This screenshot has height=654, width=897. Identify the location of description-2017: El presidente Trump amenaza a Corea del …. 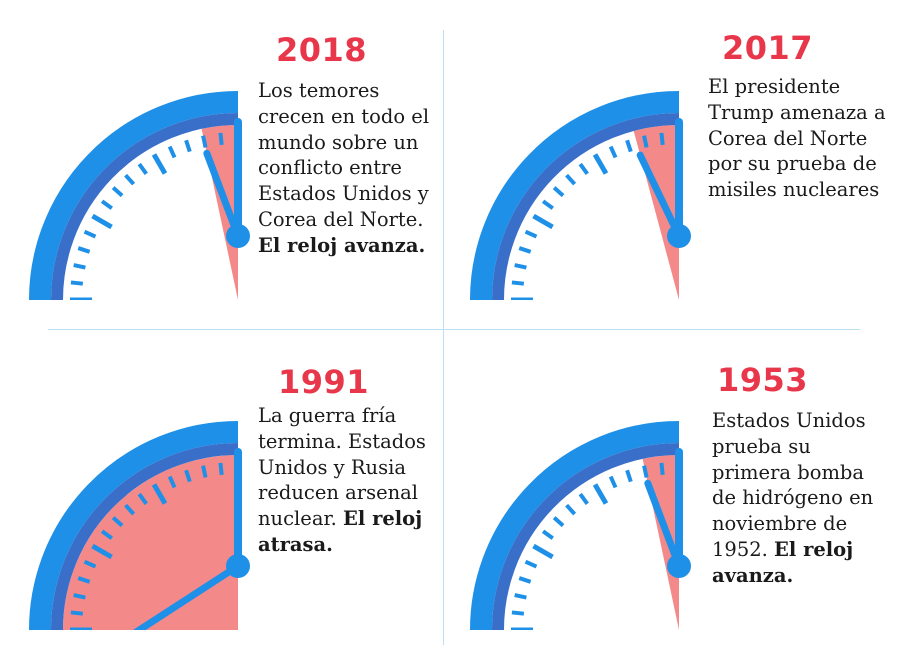
(798, 138).